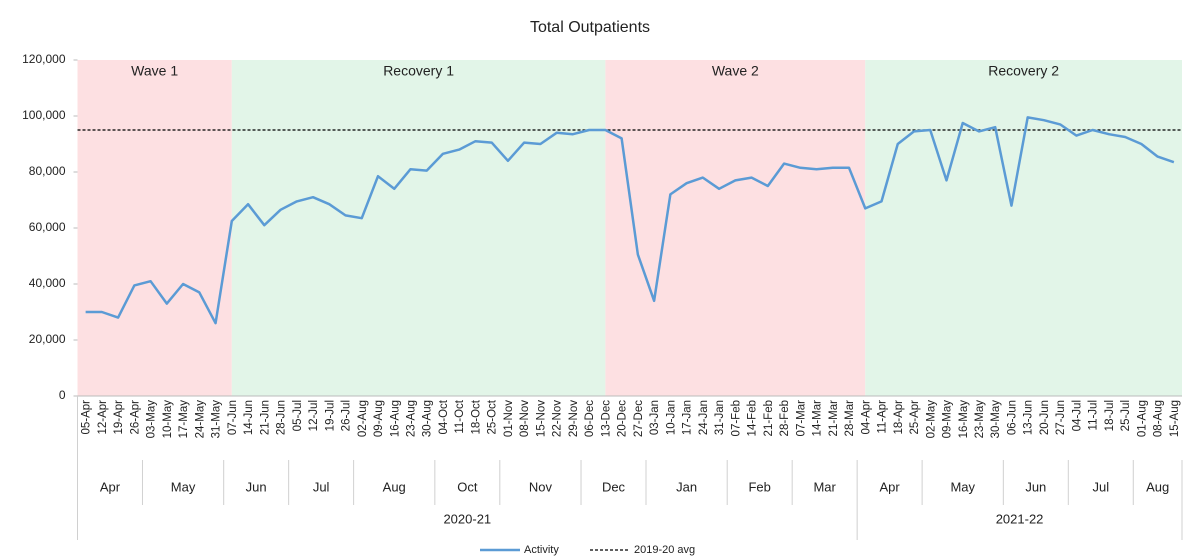 This screenshot has width=1183, height=558. I want to click on x-tick-label: 07-Feb, so click(736, 418).